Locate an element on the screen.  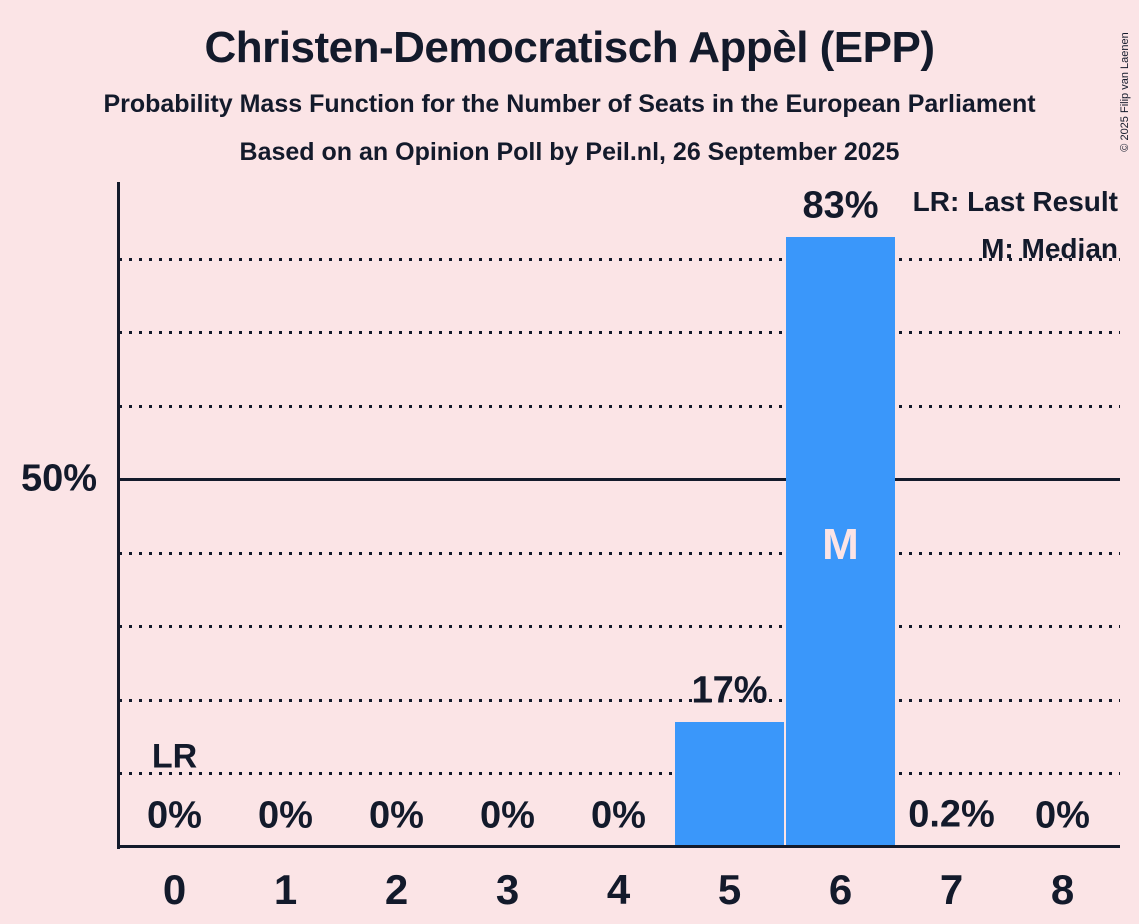
last-result-marker: LR is located at coordinates (174, 756).